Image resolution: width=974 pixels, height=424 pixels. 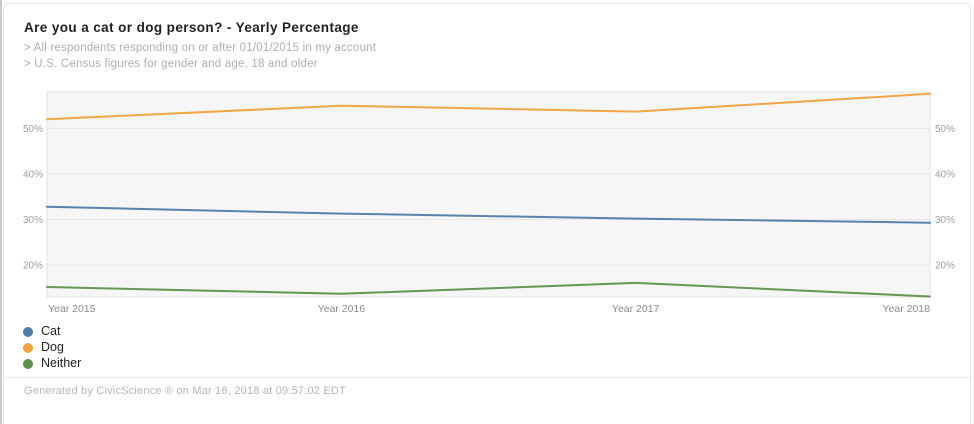 What do you see at coordinates (488, 377) in the screenshot?
I see `footer-divider` at bounding box center [488, 377].